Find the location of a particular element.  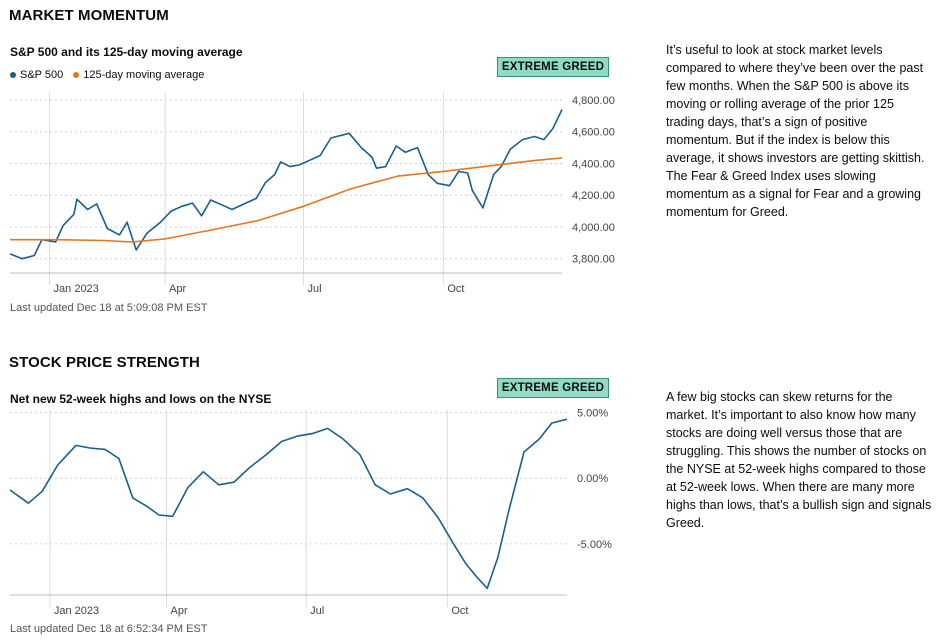

momentum-rating-badge: EXTREME GREED is located at coordinates (553, 67).